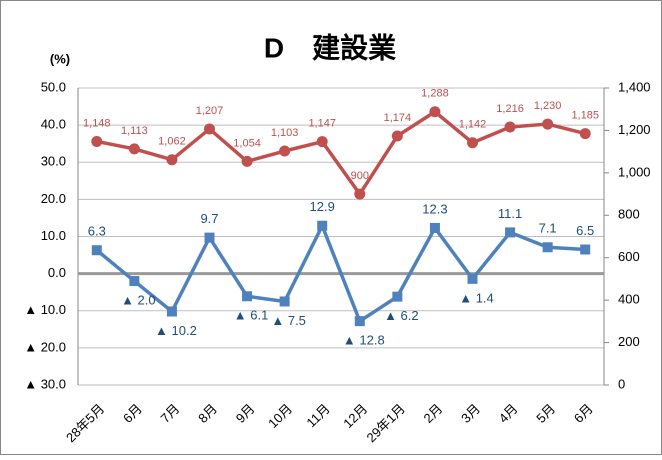 The image size is (662, 460). I want to click on data-label: ▲ 1.4, so click(476, 297).